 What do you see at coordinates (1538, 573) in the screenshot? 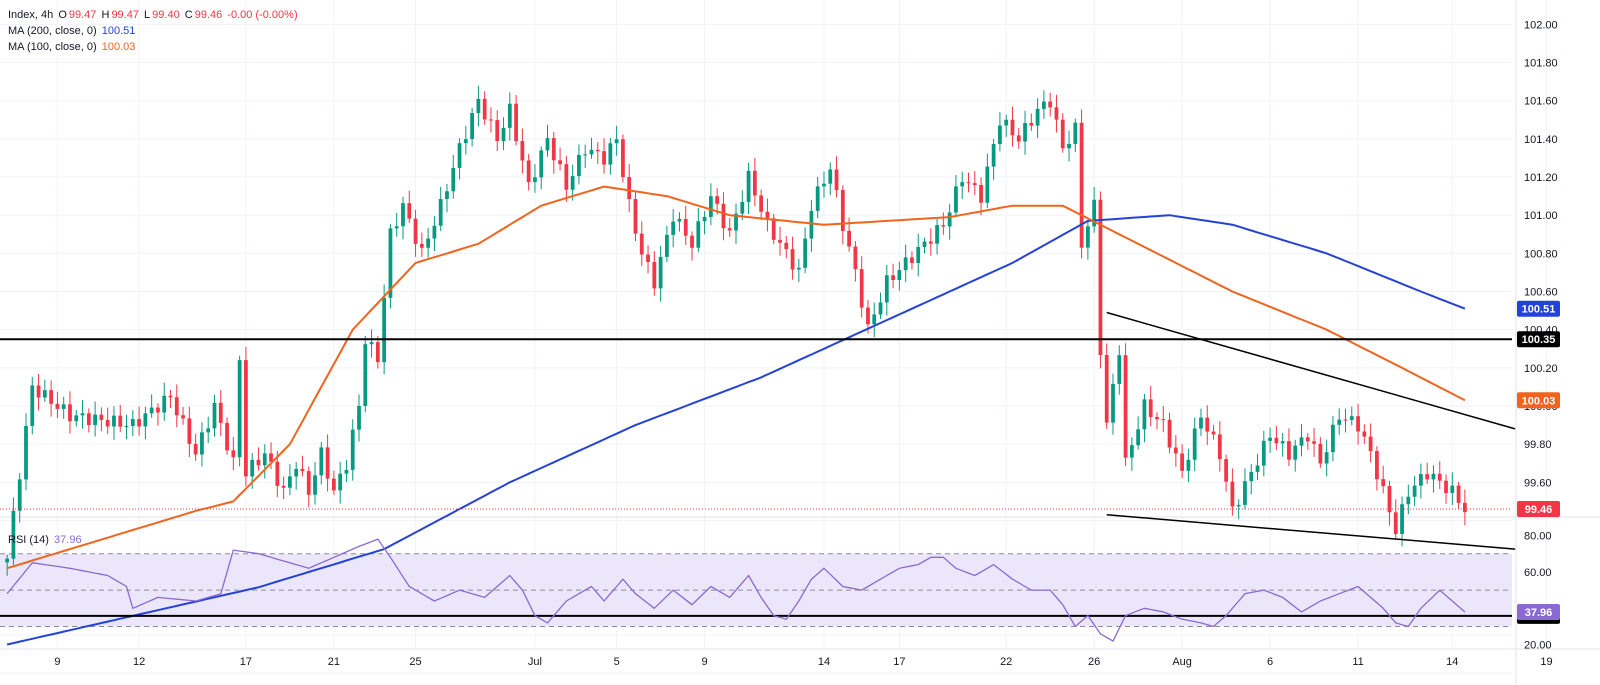
I see `rsi-tick-label: 60.00` at bounding box center [1538, 573].